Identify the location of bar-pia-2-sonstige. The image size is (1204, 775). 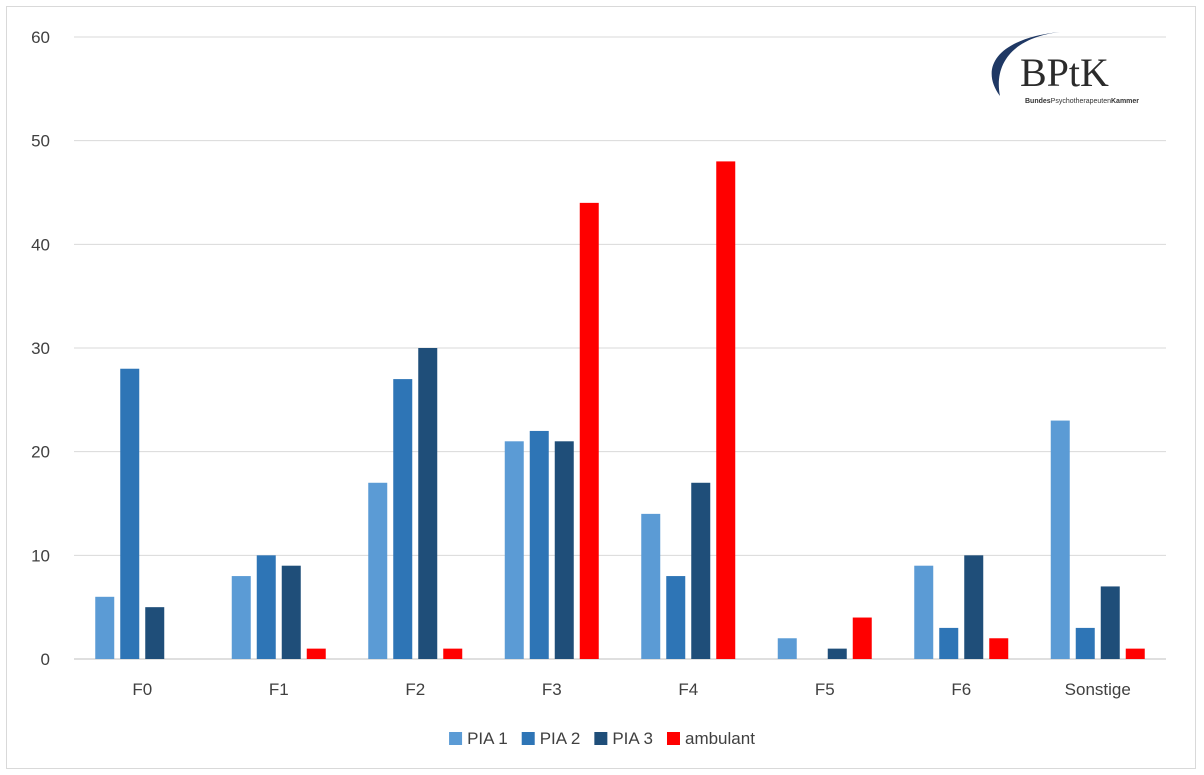
(1085, 643).